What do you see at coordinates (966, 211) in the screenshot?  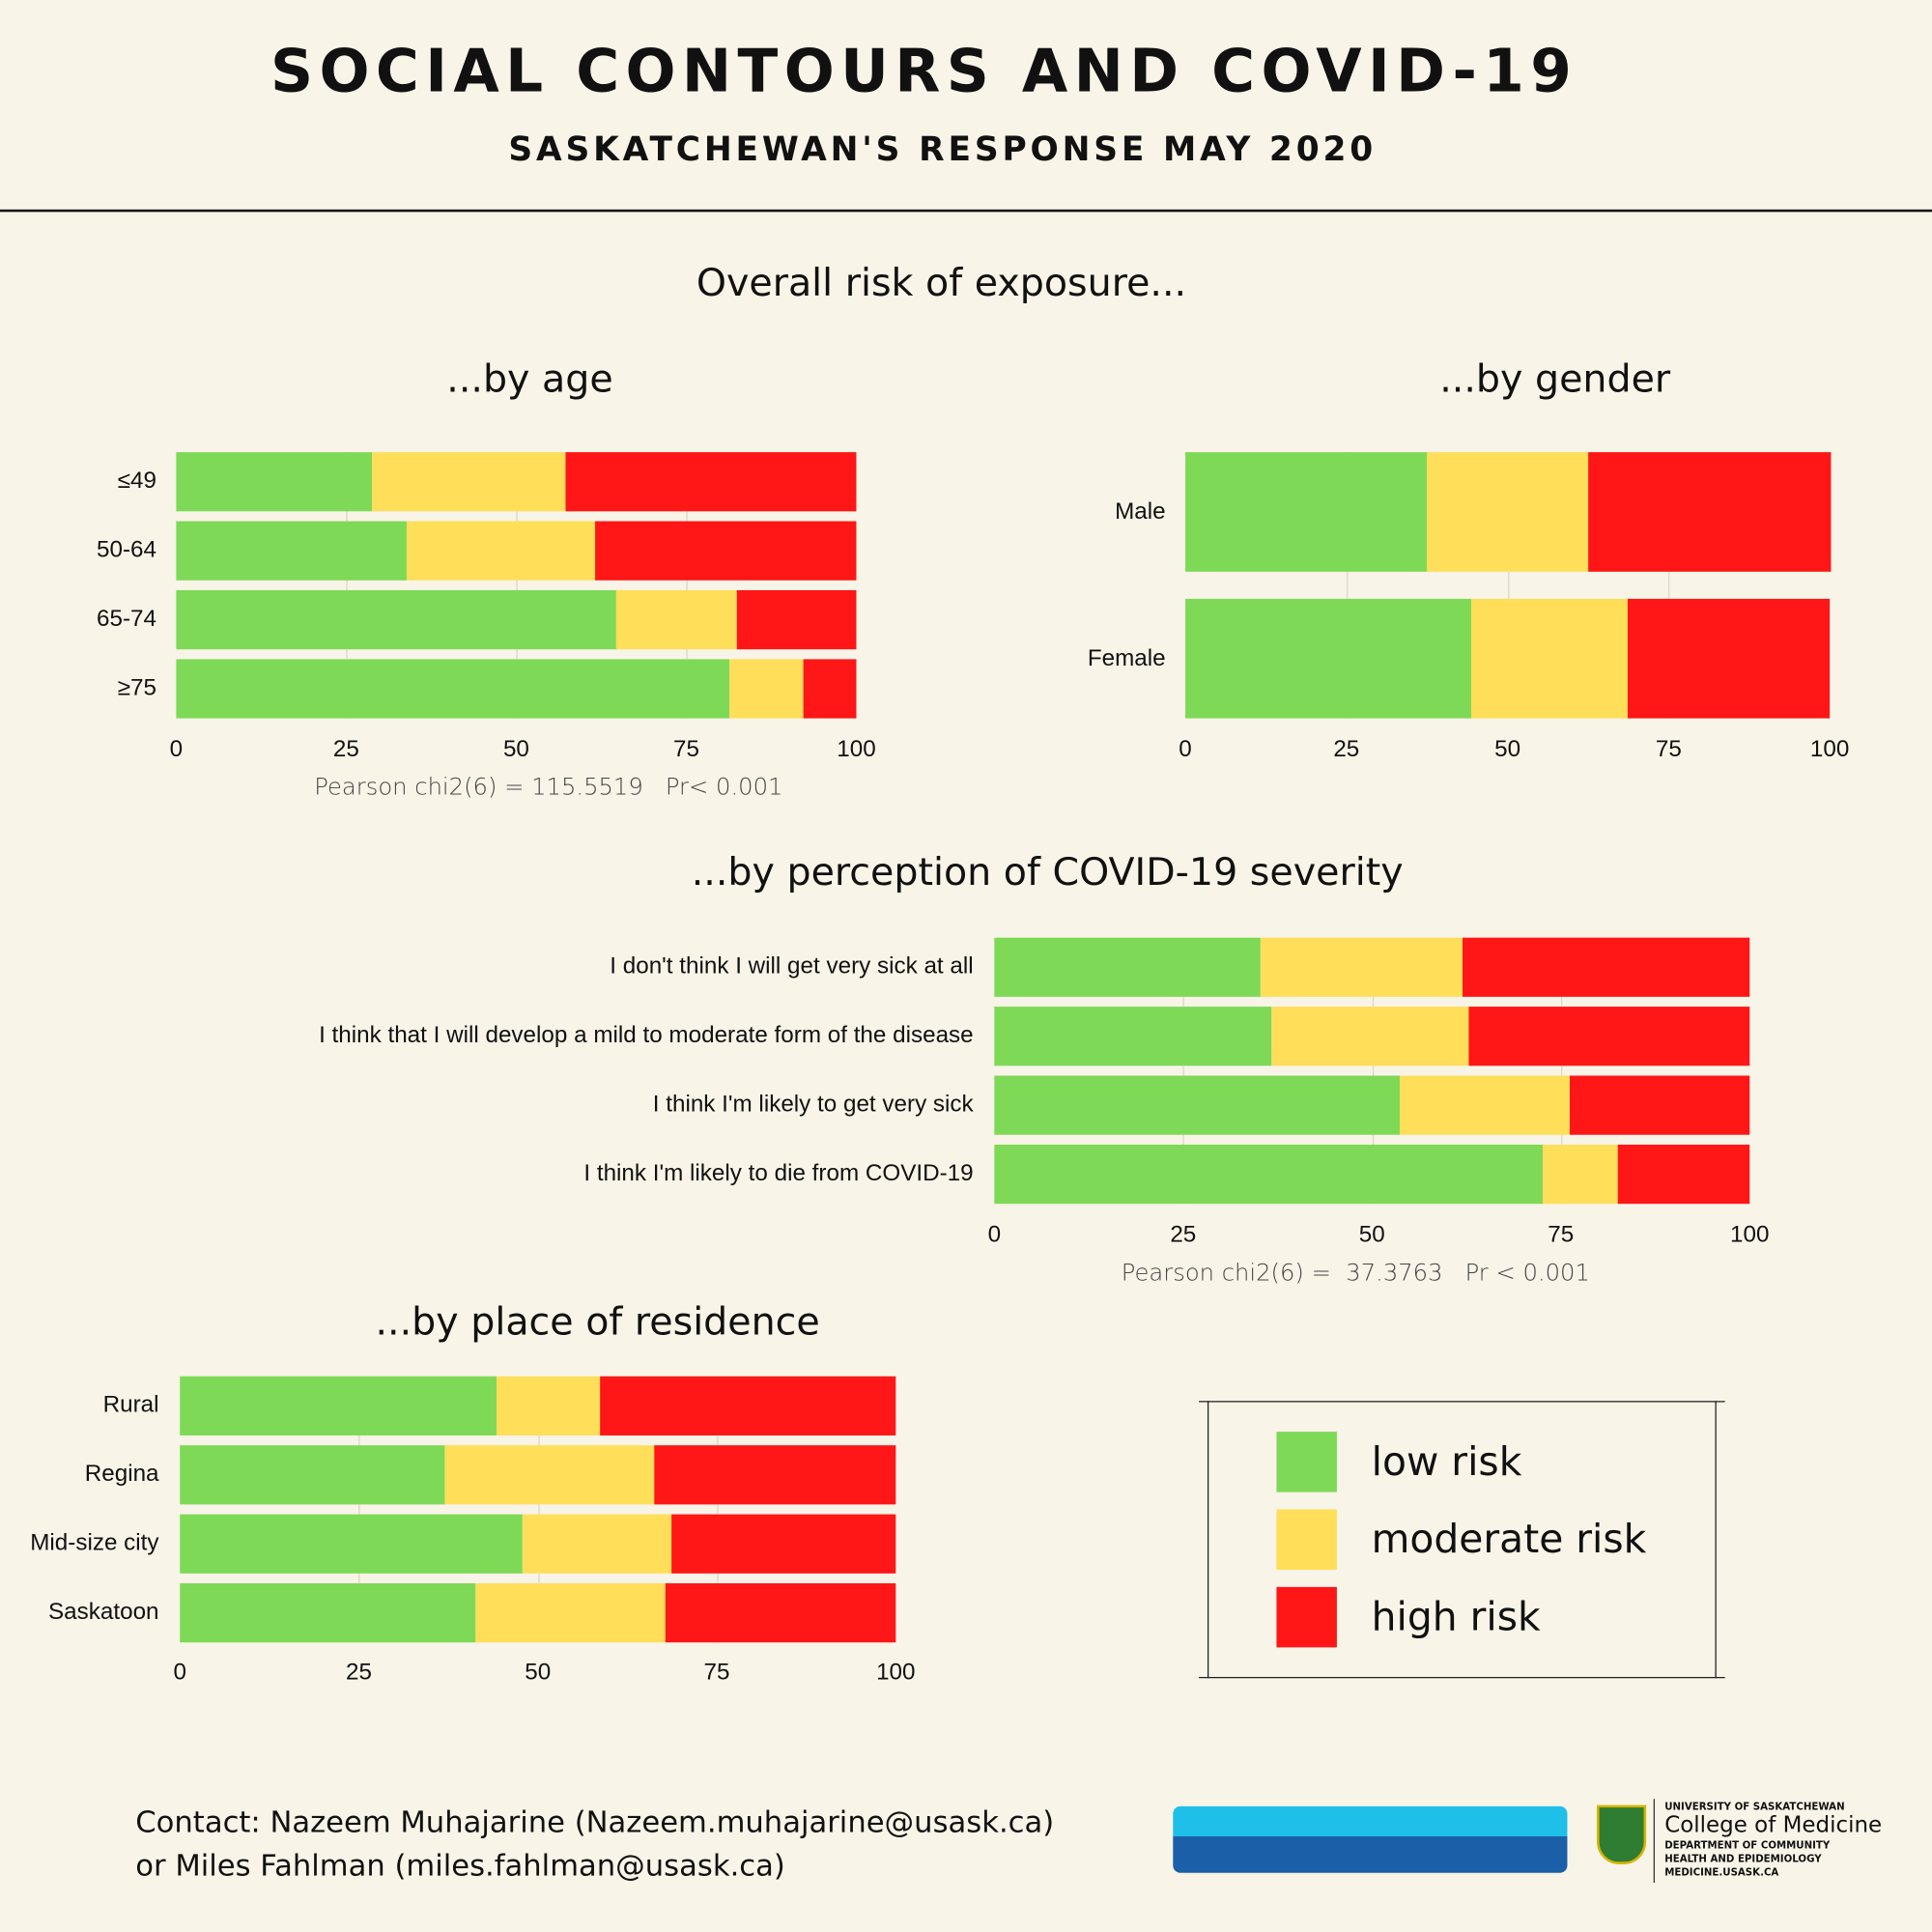 I see `header-divider` at bounding box center [966, 211].